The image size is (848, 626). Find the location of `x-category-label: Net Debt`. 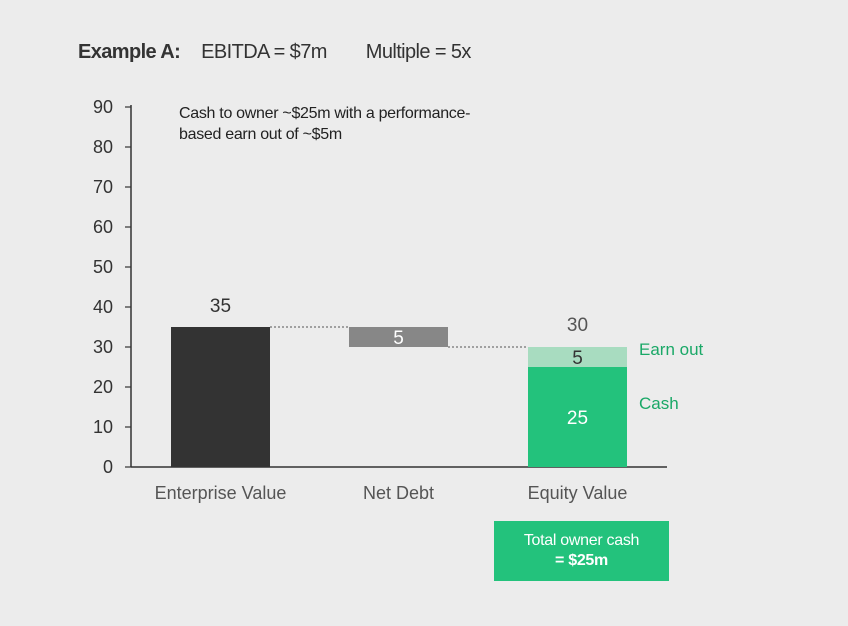

x-category-label: Net Debt is located at coordinates (398, 493).